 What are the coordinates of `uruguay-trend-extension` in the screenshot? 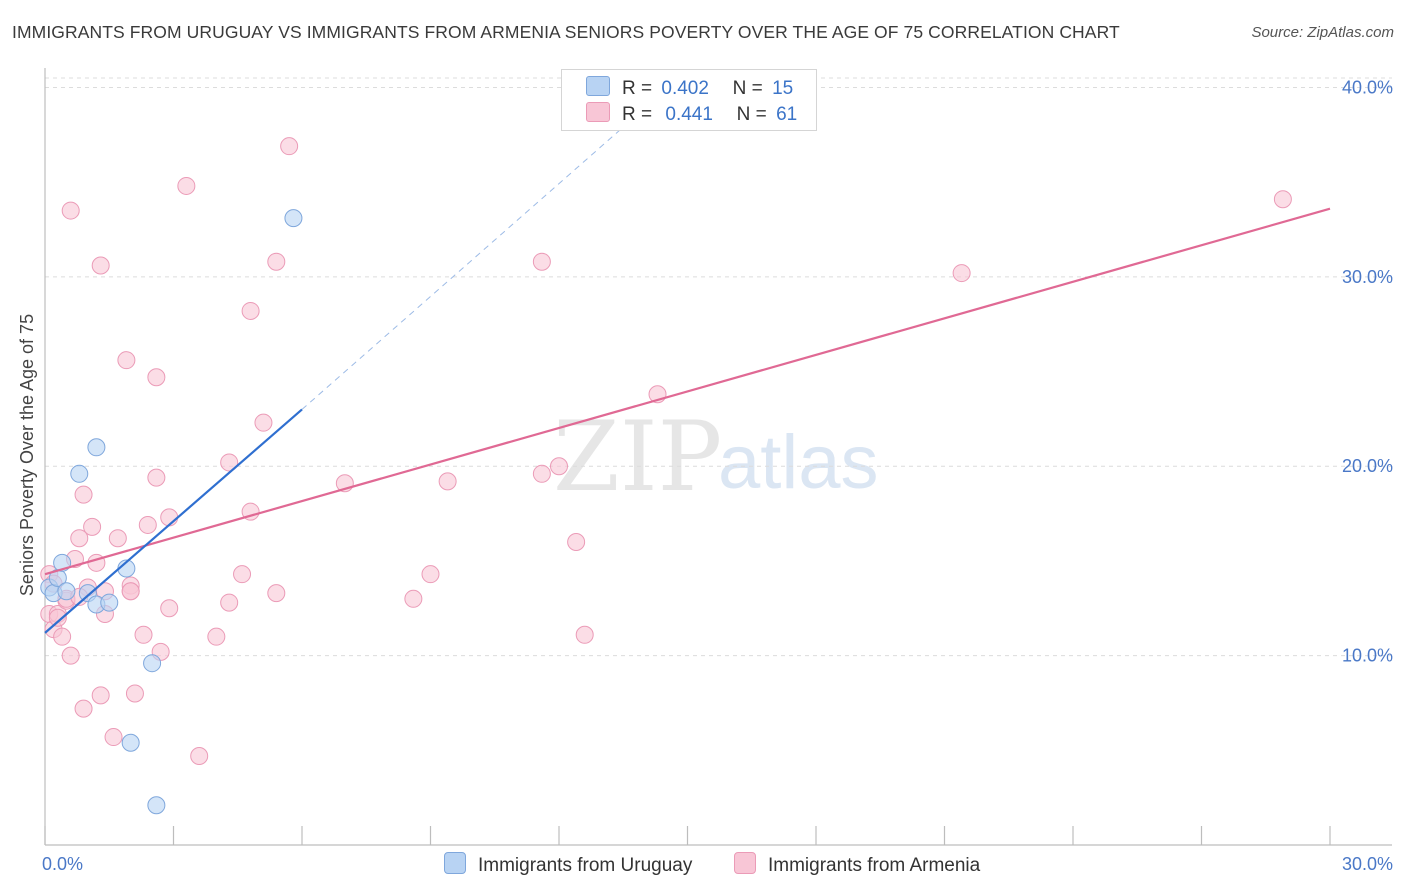 It's located at (473, 258).